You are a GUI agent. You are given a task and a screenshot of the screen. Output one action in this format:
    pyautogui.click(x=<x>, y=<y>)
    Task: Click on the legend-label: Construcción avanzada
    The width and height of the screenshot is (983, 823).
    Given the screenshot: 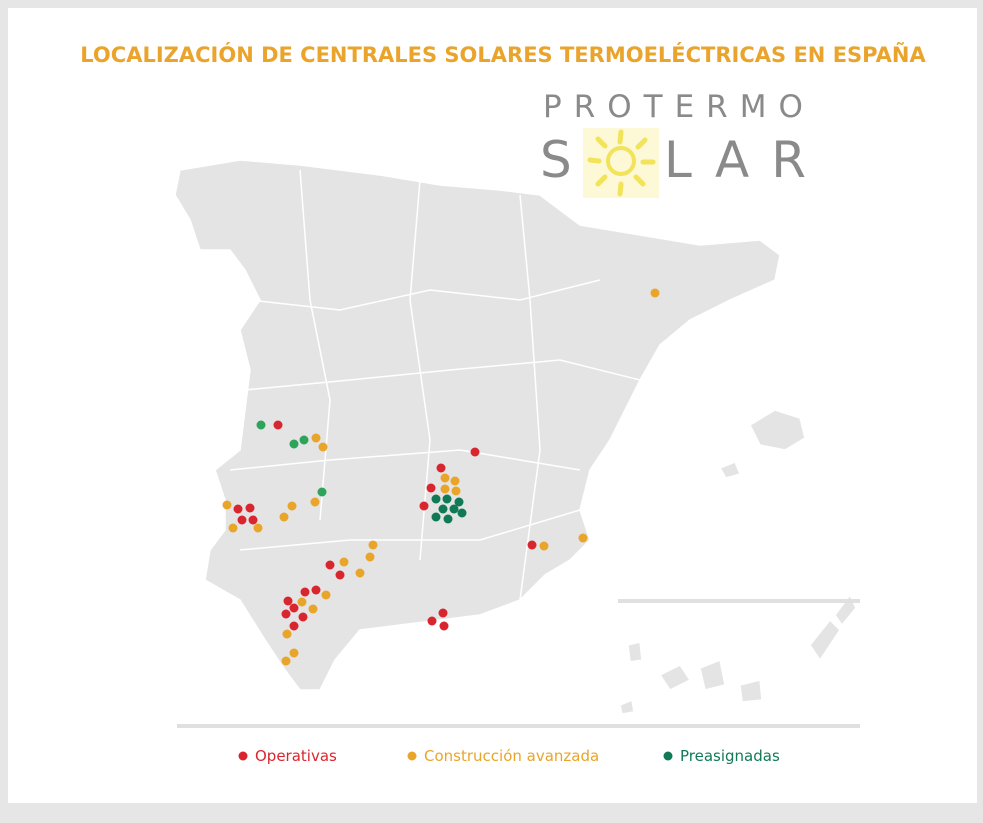 What is the action you would take?
    pyautogui.click(x=511, y=756)
    